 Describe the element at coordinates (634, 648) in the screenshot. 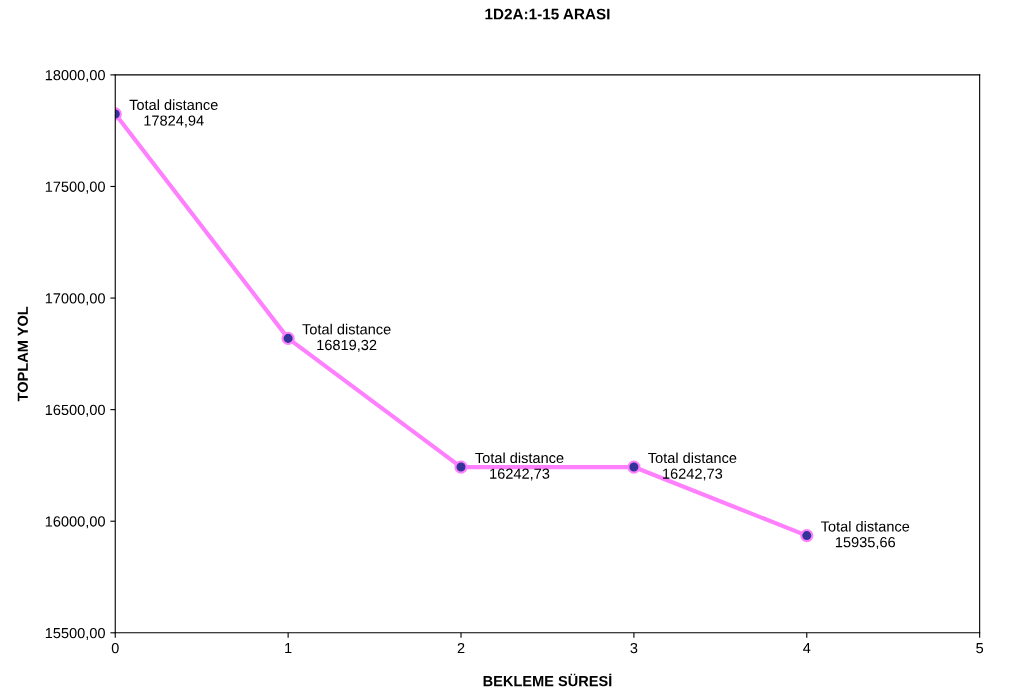

I see `x-tick-label: 3` at that location.